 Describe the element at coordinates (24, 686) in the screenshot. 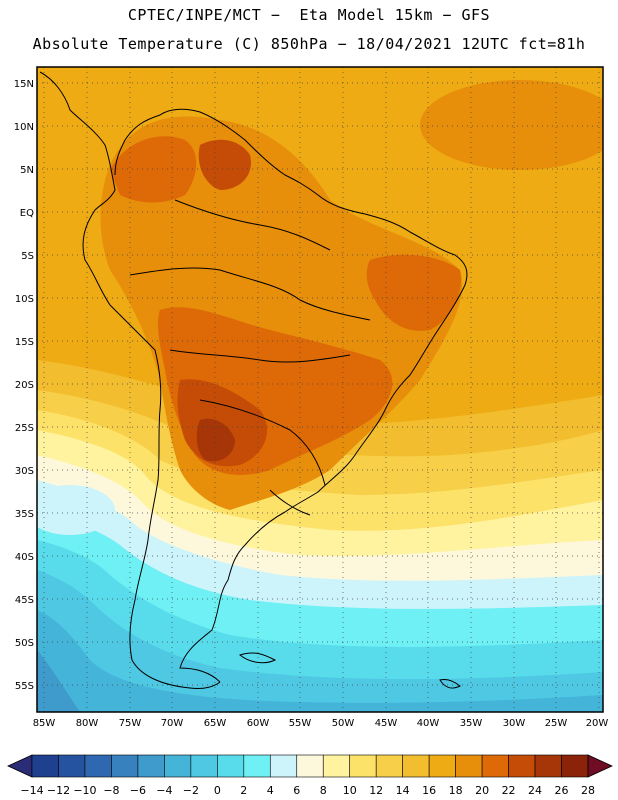

I see `lat-label: 55S` at that location.